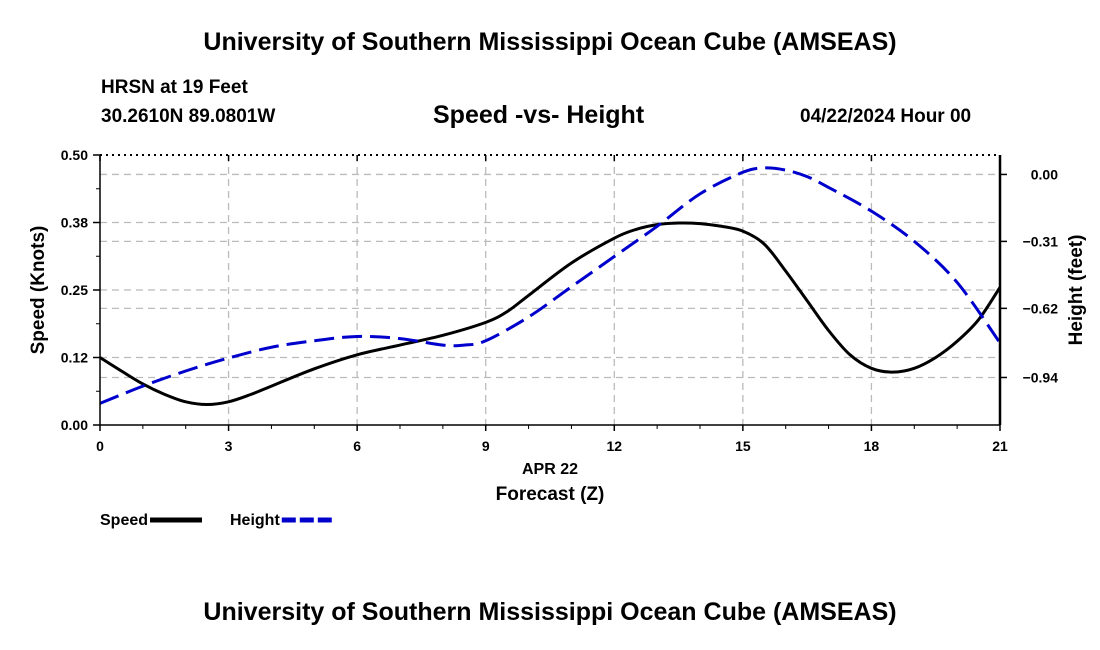 Image resolution: width=1100 pixels, height=650 pixels. What do you see at coordinates (1044, 174) in the screenshot?
I see `right-y-tick-label: 0.00` at bounding box center [1044, 174].